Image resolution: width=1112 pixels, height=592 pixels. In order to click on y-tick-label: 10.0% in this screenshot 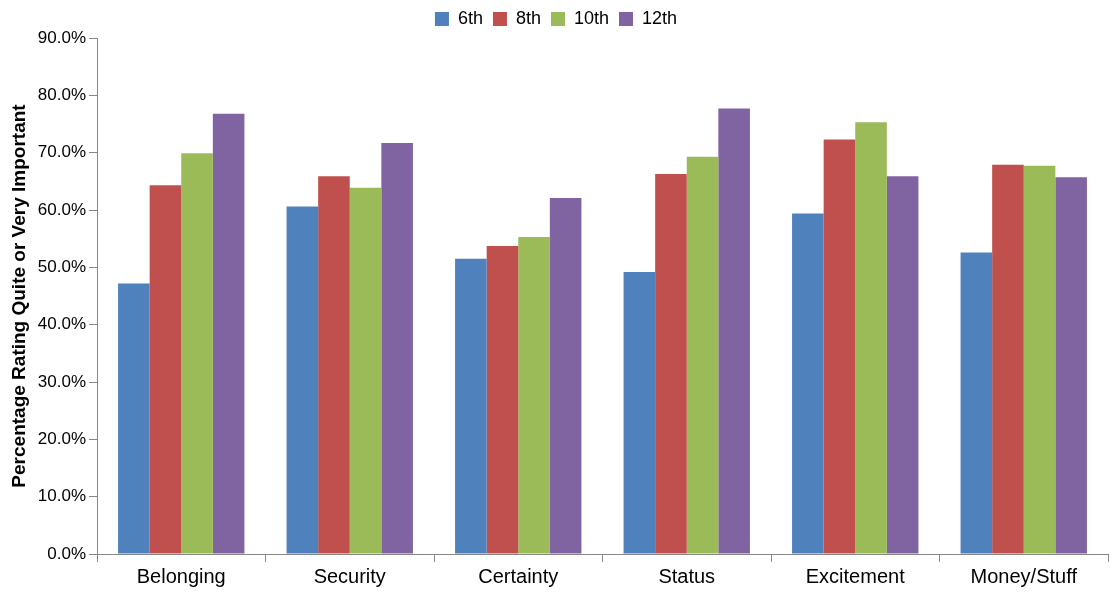, I will do `click(61, 496)`.